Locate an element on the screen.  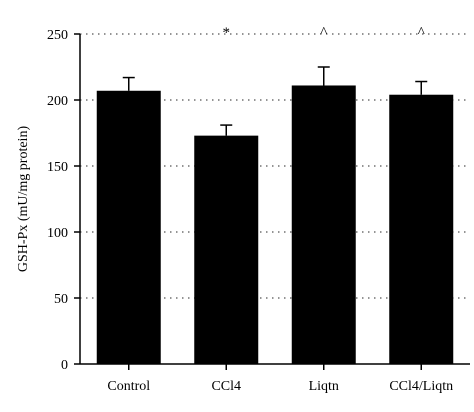
y-tick-label: 250 is located at coordinates (57, 35).